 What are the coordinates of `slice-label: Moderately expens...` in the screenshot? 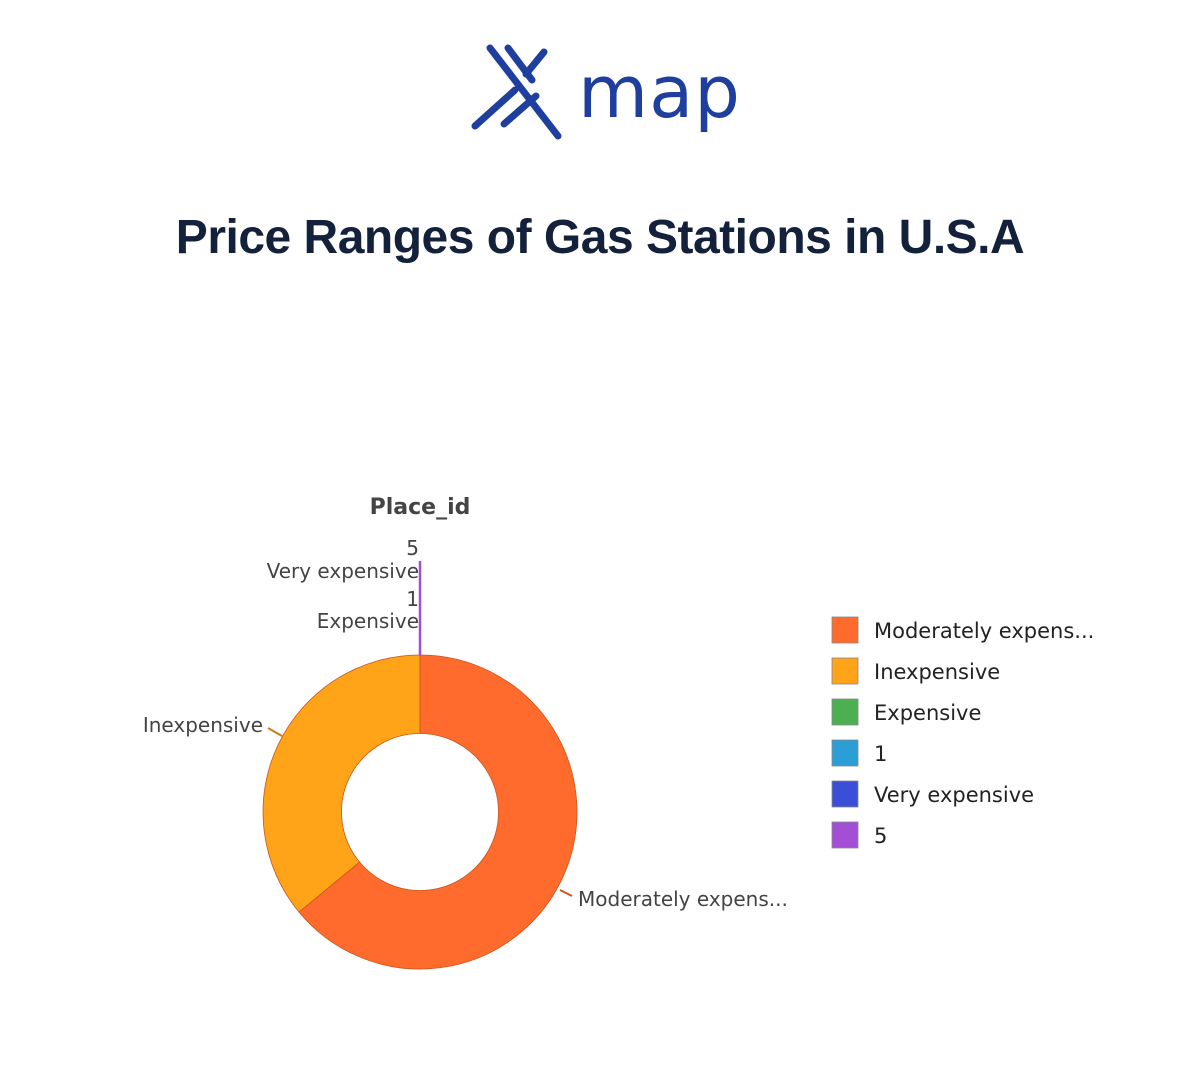 It's located at (683, 899).